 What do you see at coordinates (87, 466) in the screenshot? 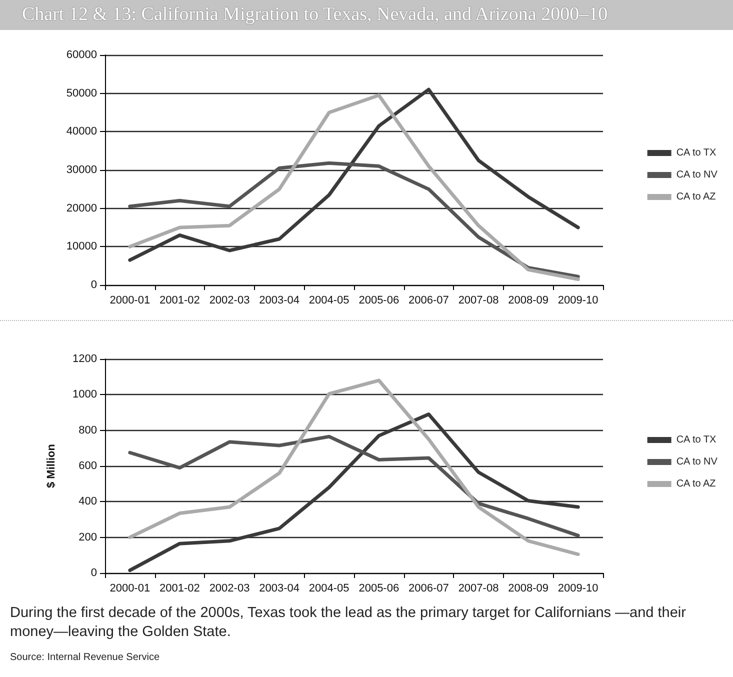
I see `y-tick-label: 600` at bounding box center [87, 466].